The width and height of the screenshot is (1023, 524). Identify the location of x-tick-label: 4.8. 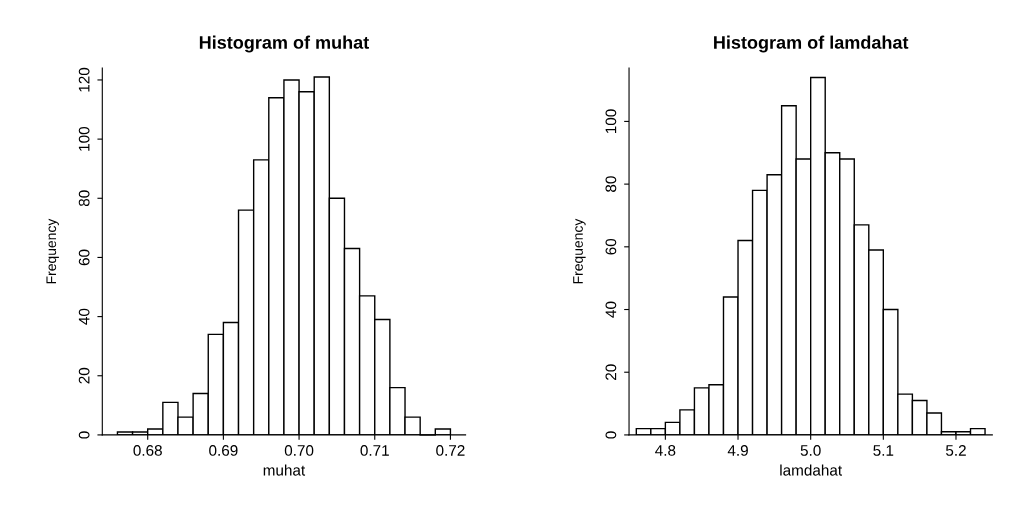
(665, 450).